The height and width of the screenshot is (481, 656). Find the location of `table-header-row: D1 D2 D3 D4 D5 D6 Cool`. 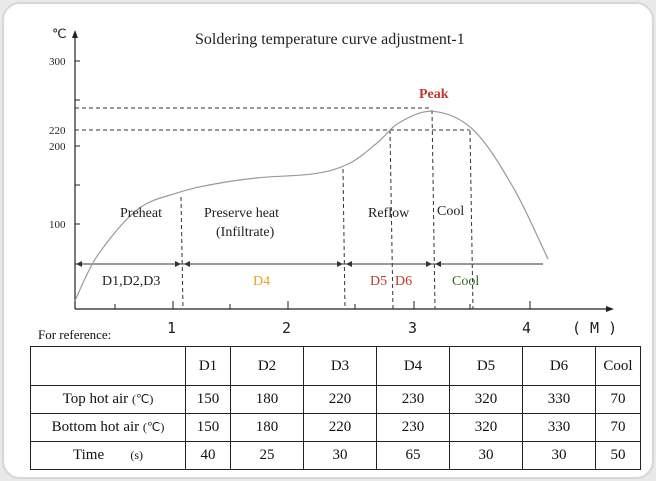

table-header-row: D1 D2 D3 D4 D5 D6 Cool is located at coordinates (335, 366).